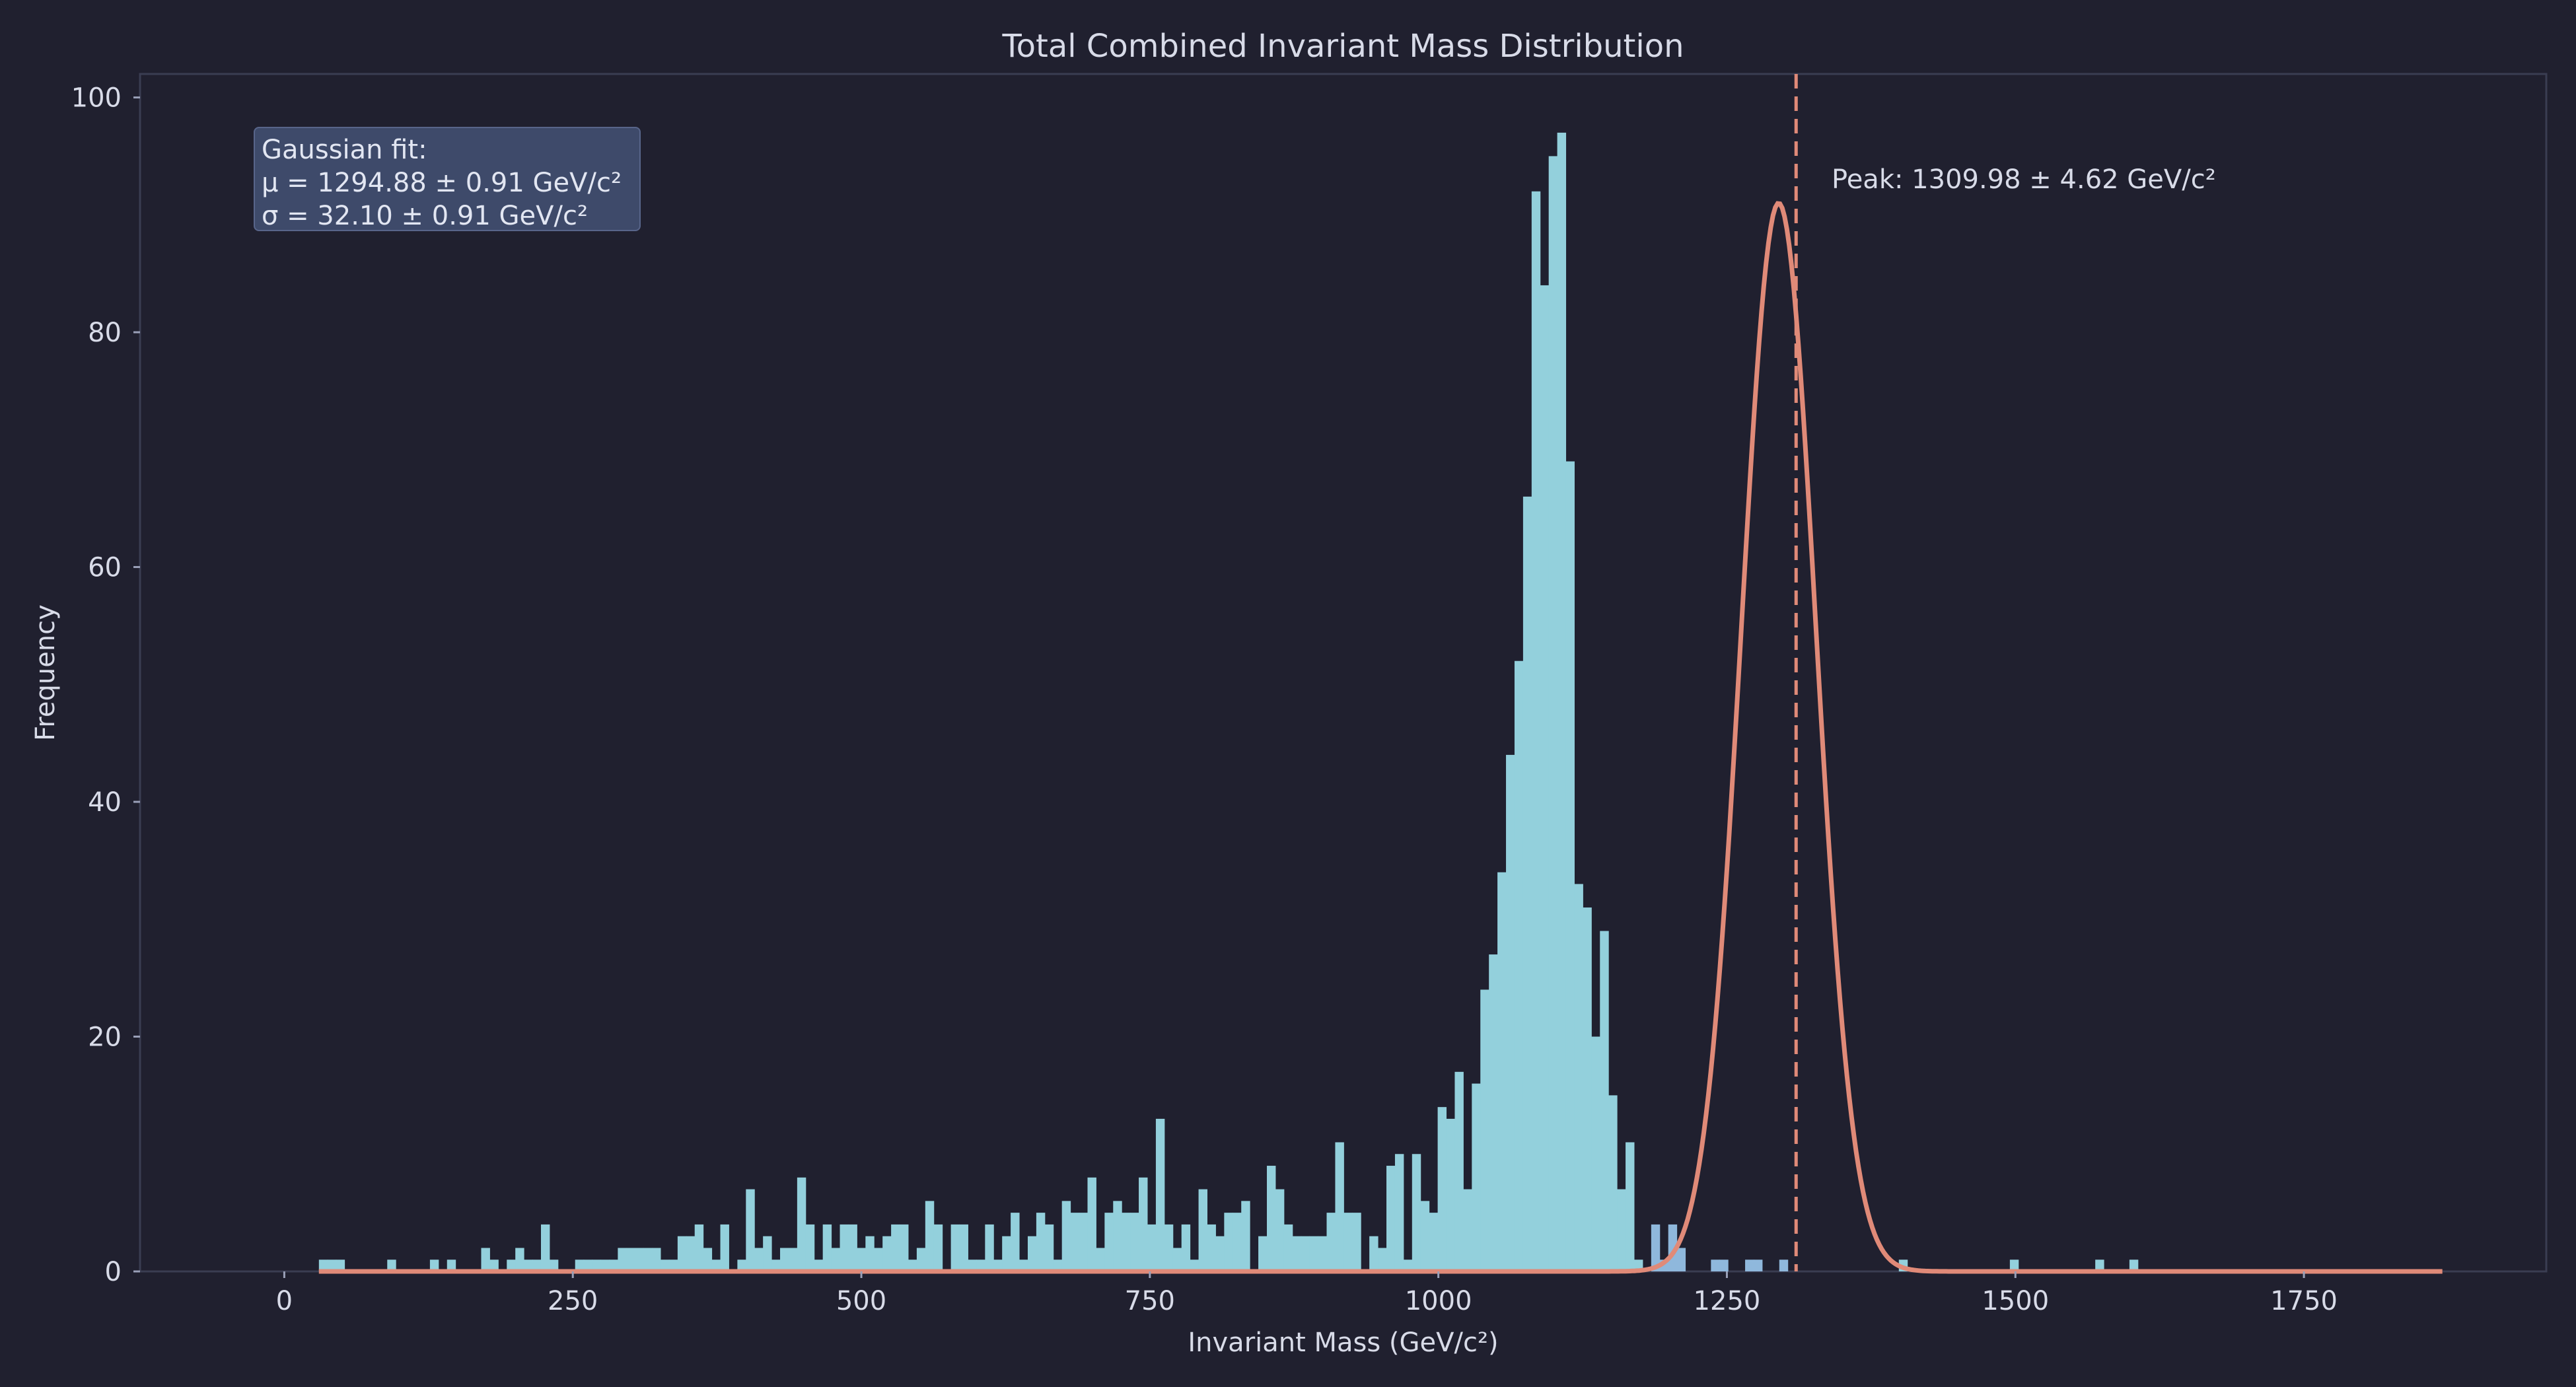 Image resolution: width=2576 pixels, height=1387 pixels. What do you see at coordinates (105, 568) in the screenshot?
I see `y-tick-label: 60` at bounding box center [105, 568].